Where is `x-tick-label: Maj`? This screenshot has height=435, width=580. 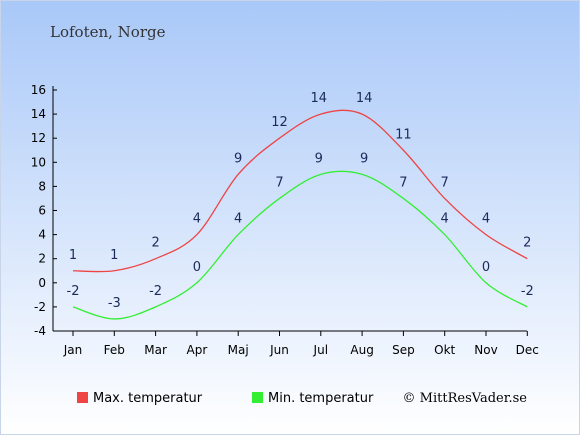
x-tick-label: Maj is located at coordinates (238, 350).